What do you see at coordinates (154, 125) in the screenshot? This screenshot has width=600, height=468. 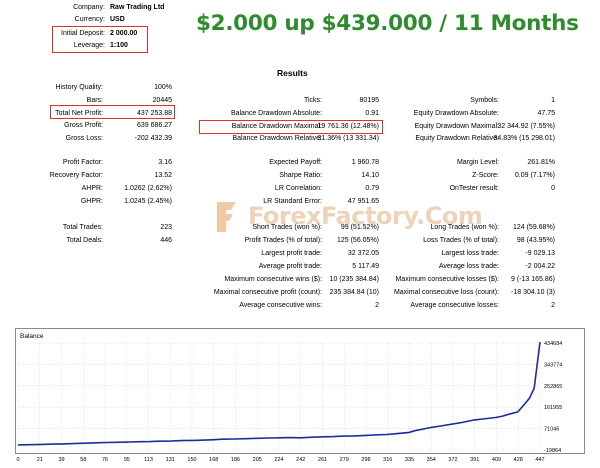 I see `col1-value-3: 639 686.27` at bounding box center [154, 125].